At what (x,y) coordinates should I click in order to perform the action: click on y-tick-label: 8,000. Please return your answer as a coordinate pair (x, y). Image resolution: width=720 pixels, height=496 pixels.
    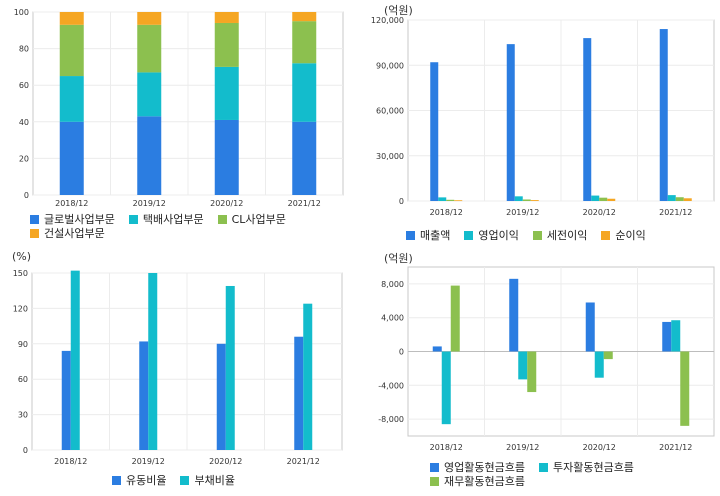
    Looking at the image, I should click on (392, 284).